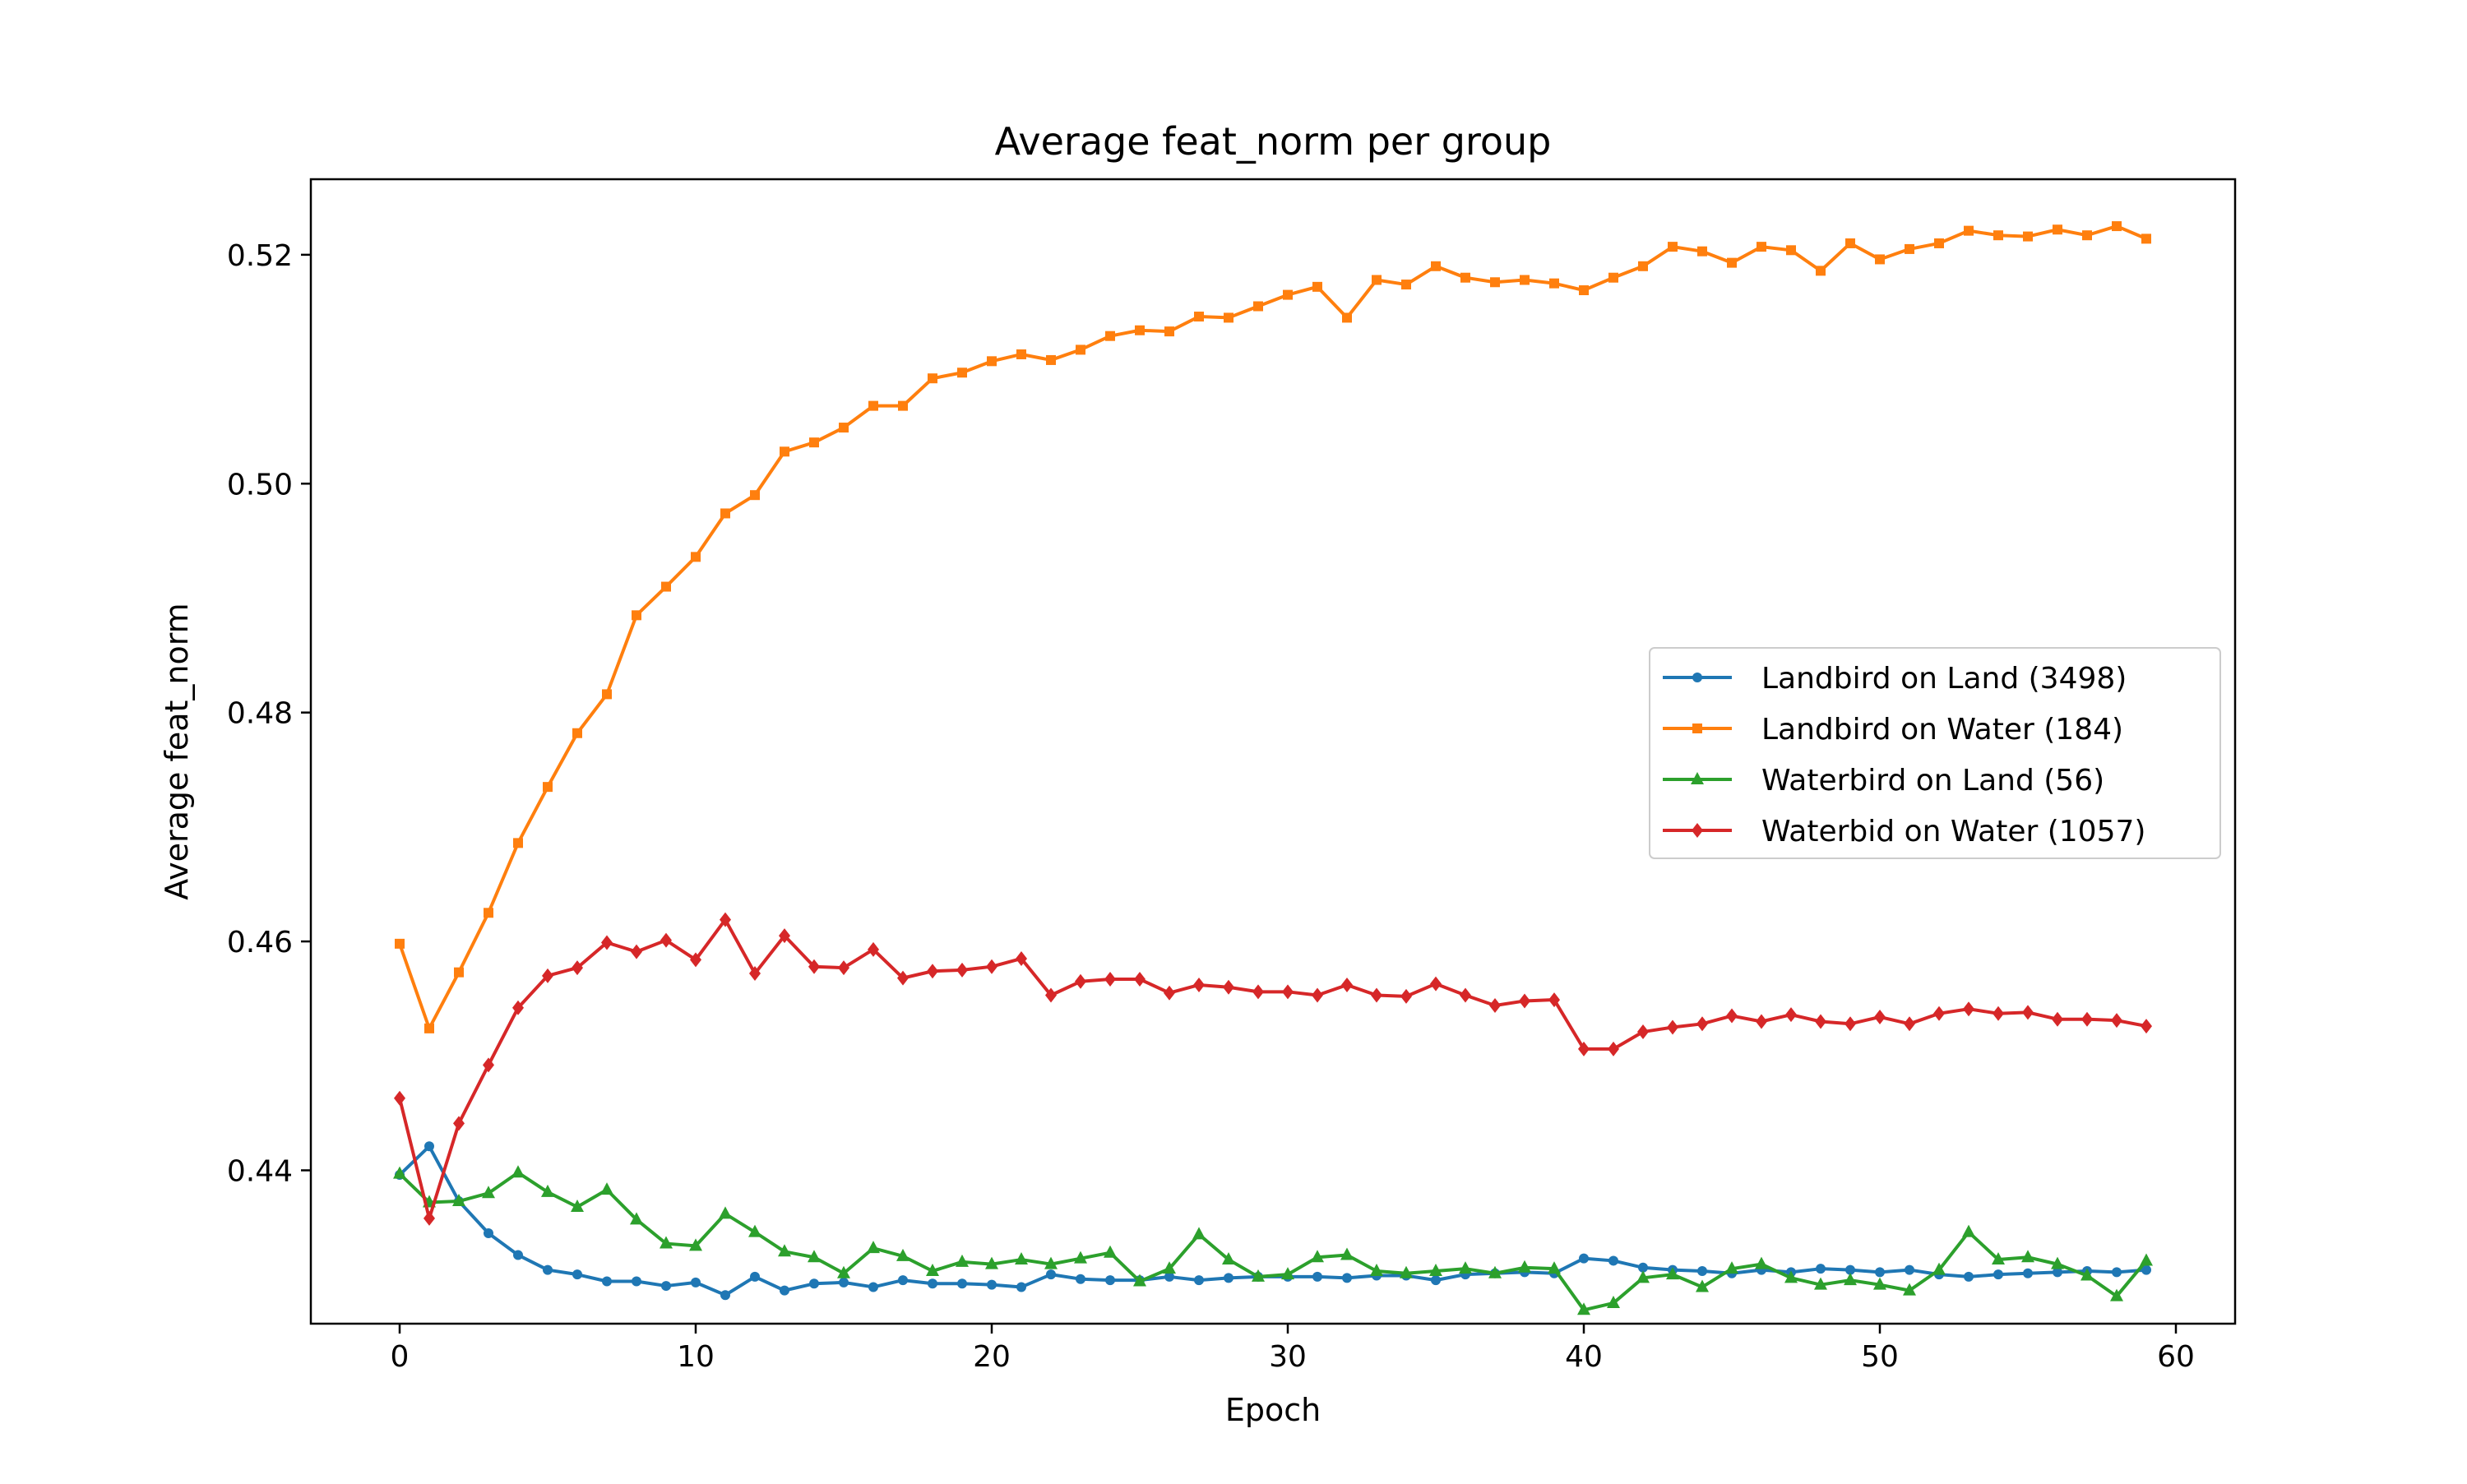 Image resolution: width=2467 pixels, height=1484 pixels. Describe the element at coordinates (260, 485) in the screenshot. I see `y-tick-label: 0.50` at that location.